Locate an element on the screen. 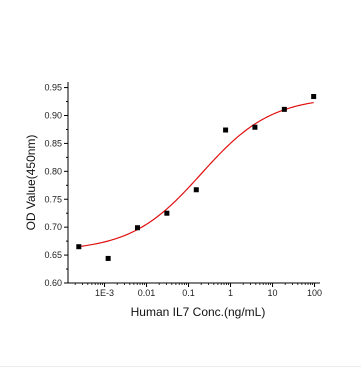  x-tick-label: 0.01 is located at coordinates (147, 293).